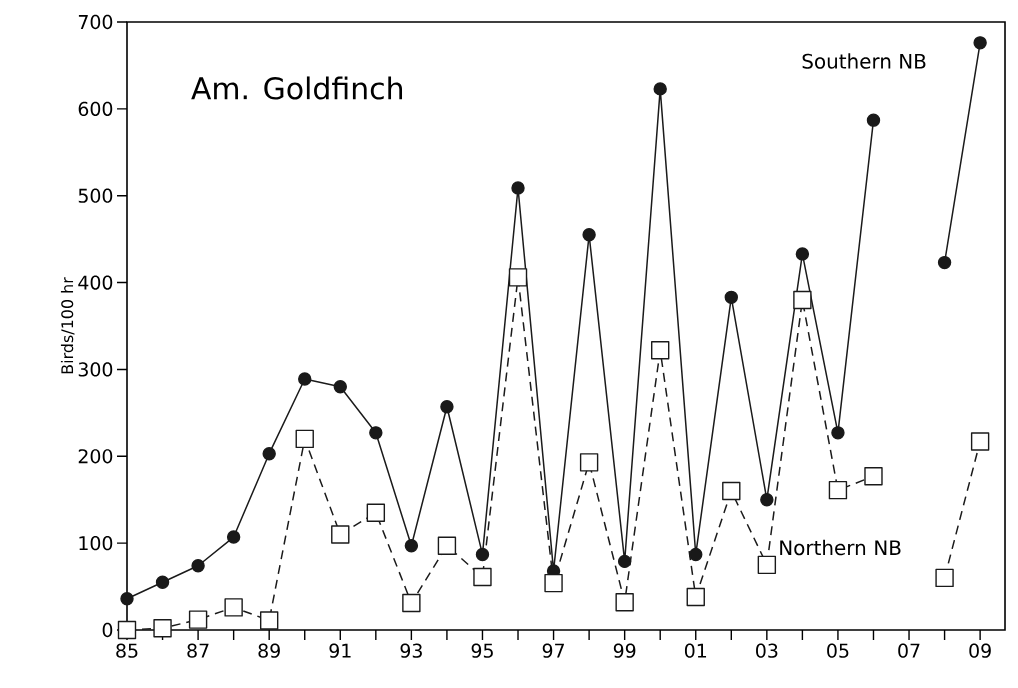 This screenshot has height=688, width=1018. I want to click on x-tick-label: 03, so click(767, 650).